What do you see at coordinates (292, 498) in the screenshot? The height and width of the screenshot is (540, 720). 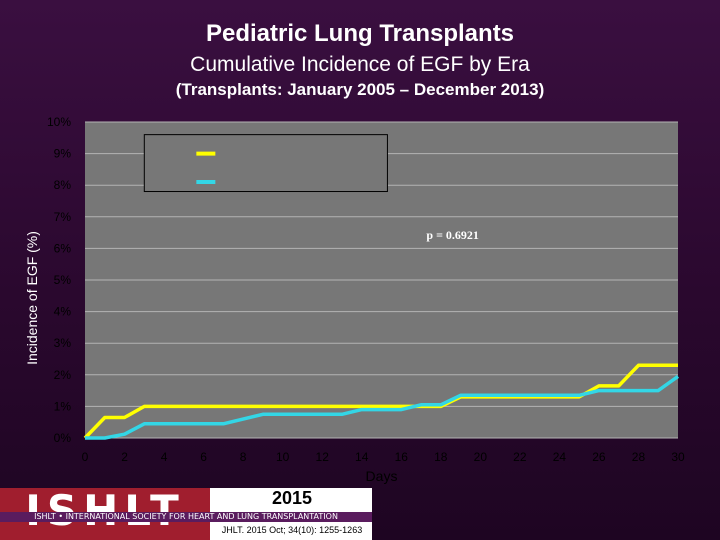 I see `report-year: 2015` at bounding box center [292, 498].